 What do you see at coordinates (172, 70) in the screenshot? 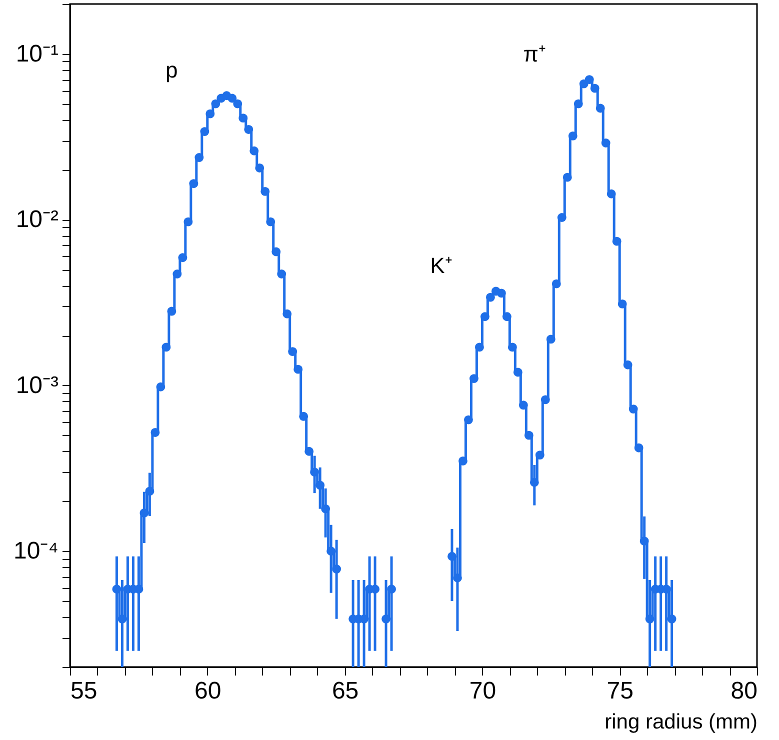
I see `annotation: p` at bounding box center [172, 70].